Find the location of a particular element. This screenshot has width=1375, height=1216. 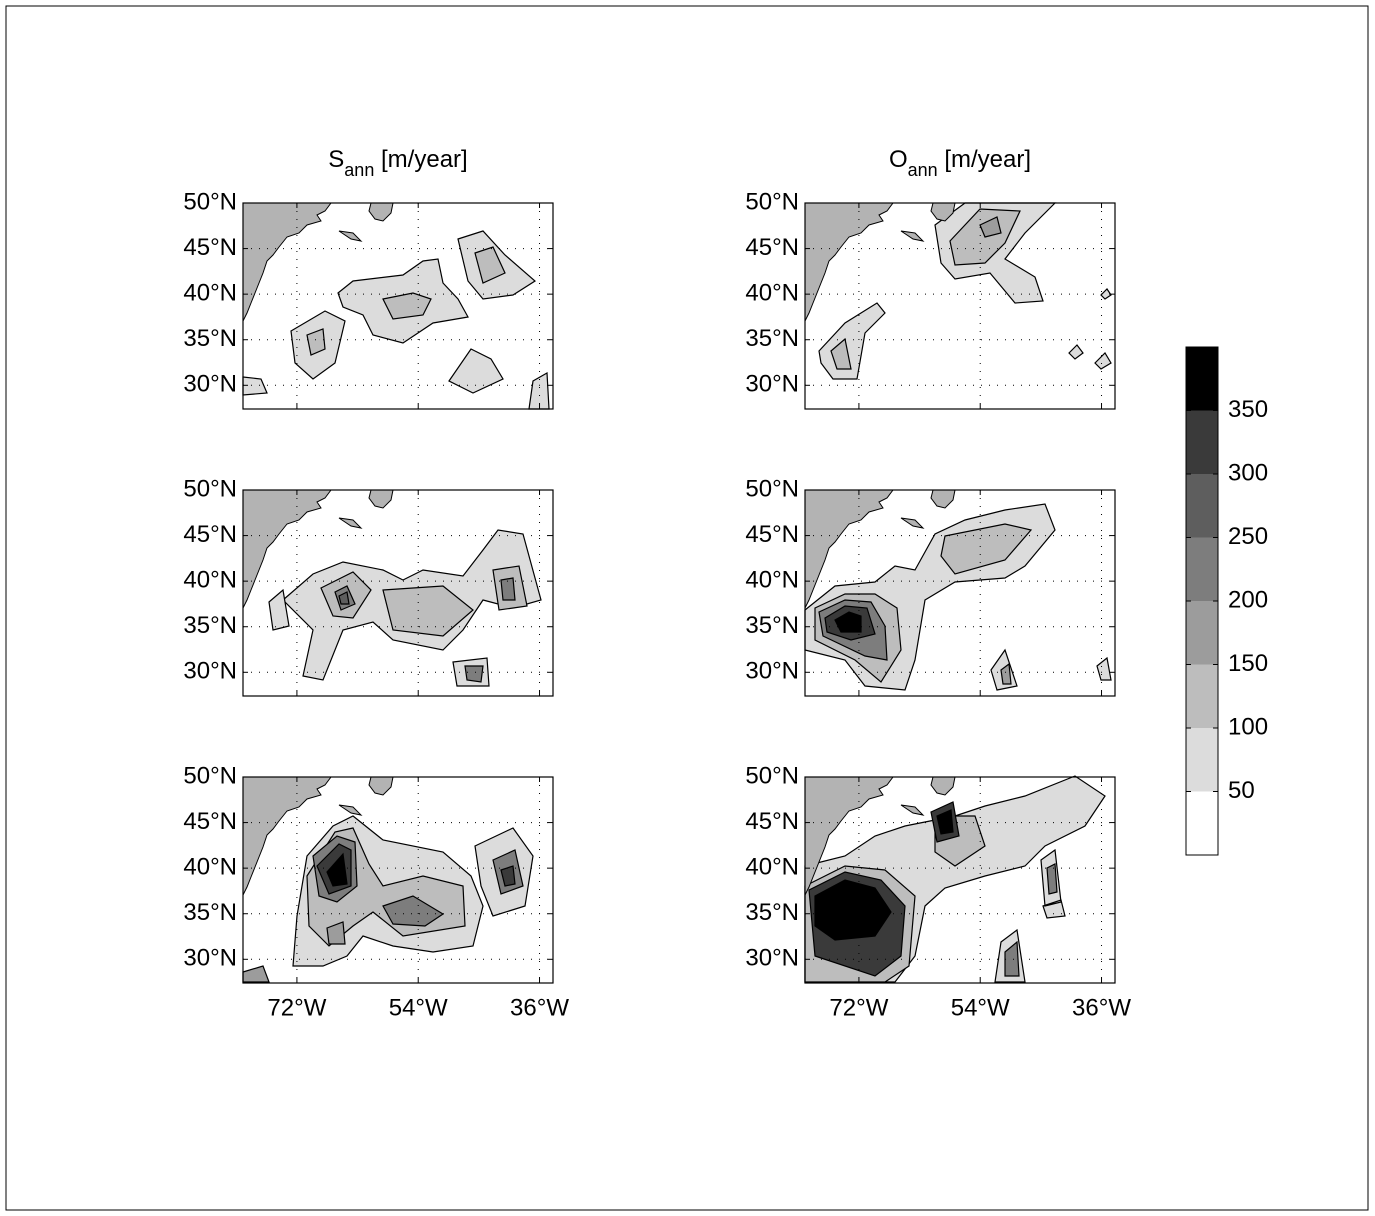

colorbar-tick-label: 200 is located at coordinates (1248, 599).